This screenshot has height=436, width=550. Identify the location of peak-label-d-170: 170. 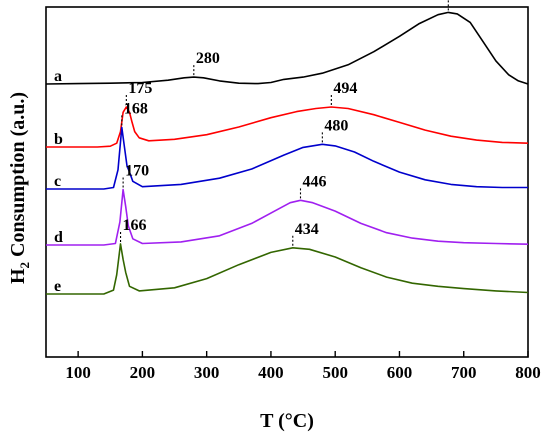
(137, 171).